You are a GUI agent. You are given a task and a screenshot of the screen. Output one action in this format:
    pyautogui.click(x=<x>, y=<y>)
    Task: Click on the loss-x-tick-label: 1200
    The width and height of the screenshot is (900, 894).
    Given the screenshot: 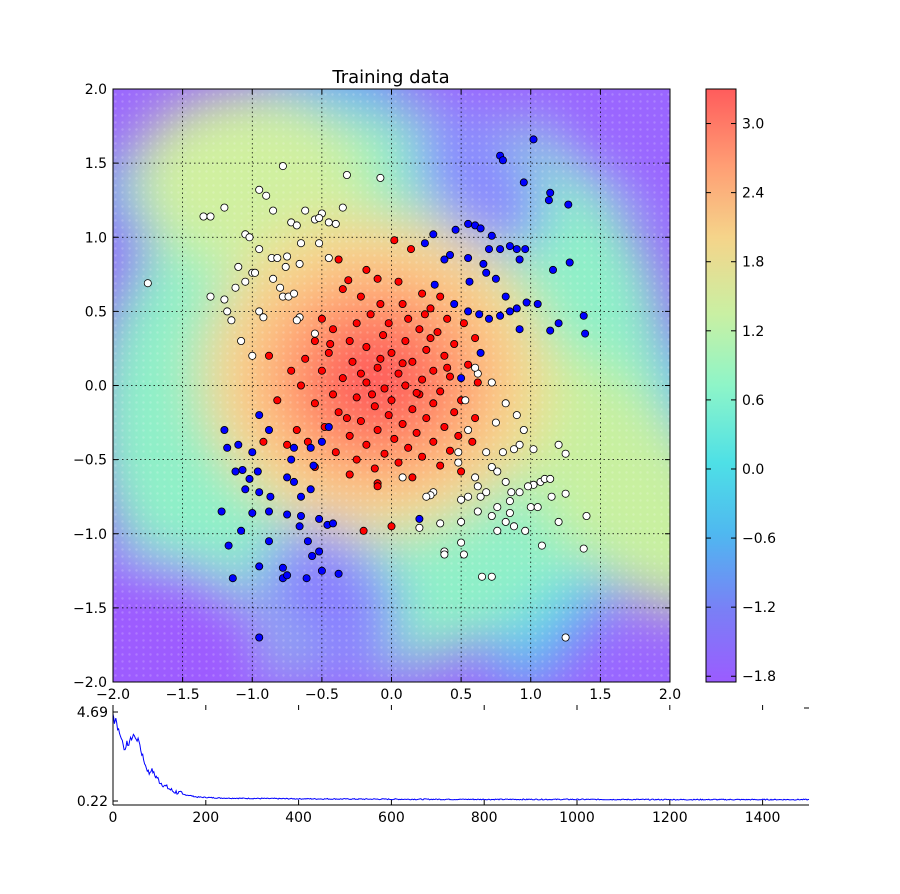 What is the action you would take?
    pyautogui.click(x=670, y=818)
    